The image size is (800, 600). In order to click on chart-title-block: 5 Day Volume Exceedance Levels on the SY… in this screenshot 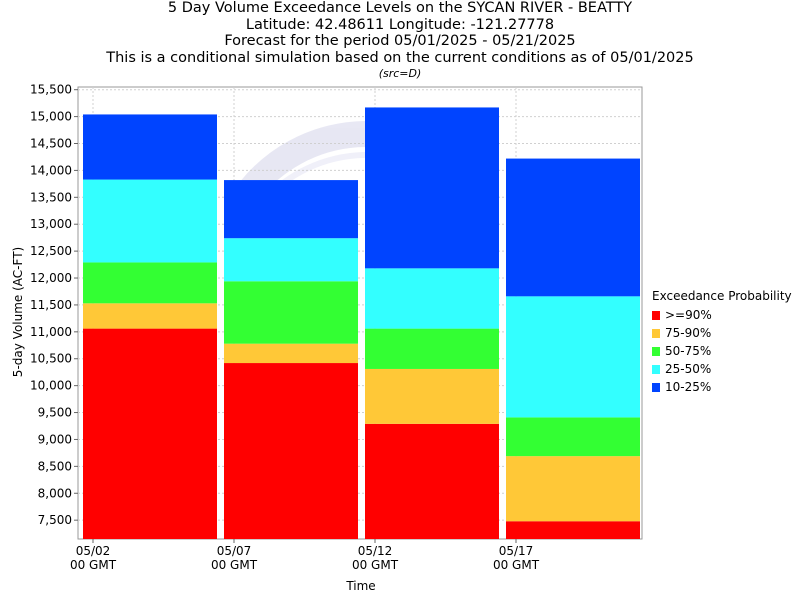, I will do `click(400, 40)`.